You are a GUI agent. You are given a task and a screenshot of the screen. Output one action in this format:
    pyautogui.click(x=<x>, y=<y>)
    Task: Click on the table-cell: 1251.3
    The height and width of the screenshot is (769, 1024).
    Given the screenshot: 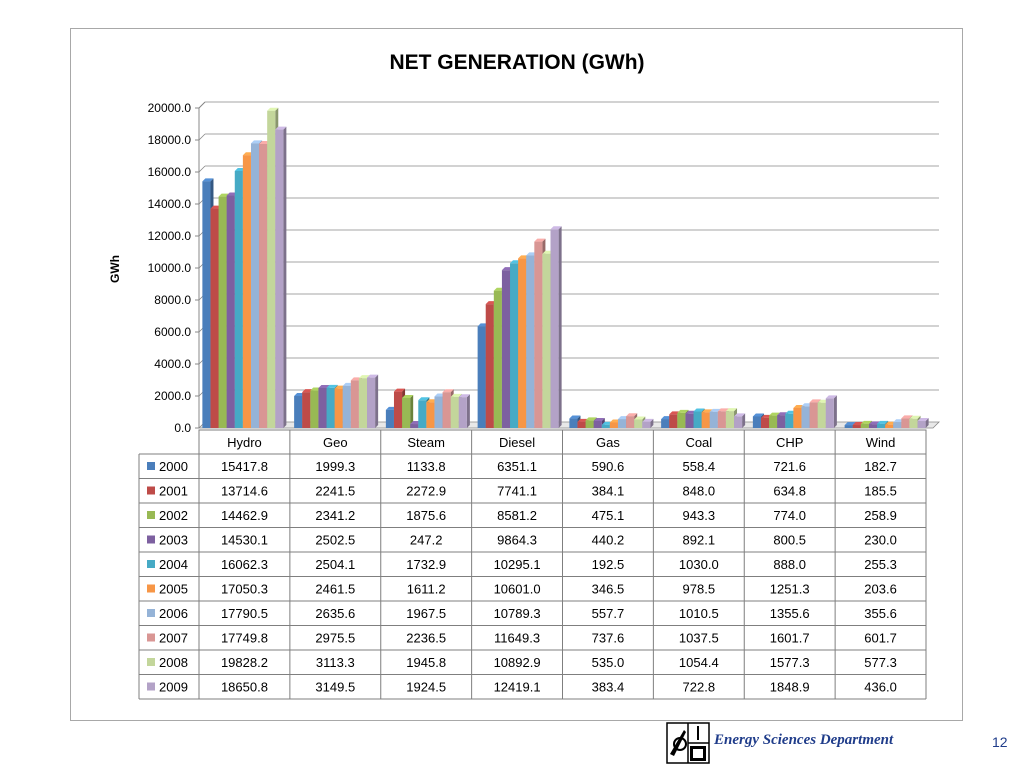 What is the action you would take?
    pyautogui.click(x=790, y=589)
    